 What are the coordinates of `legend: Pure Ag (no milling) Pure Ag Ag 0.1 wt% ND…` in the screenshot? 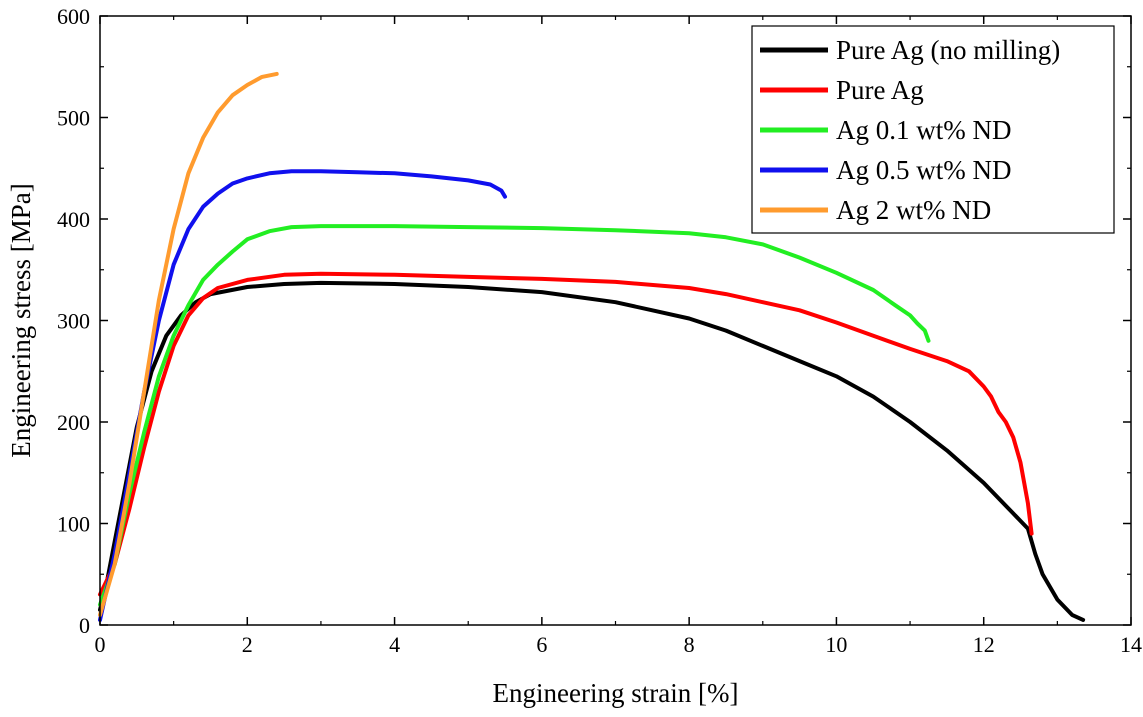 It's located at (933, 129).